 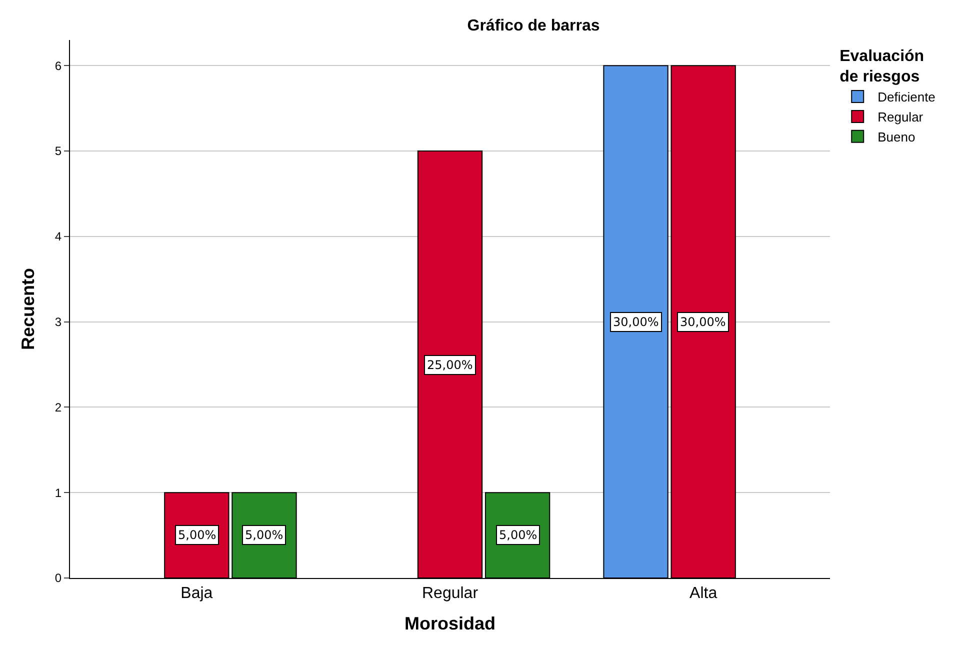 What do you see at coordinates (450, 623) in the screenshot?
I see `x-axis-title: Morosidad` at bounding box center [450, 623].